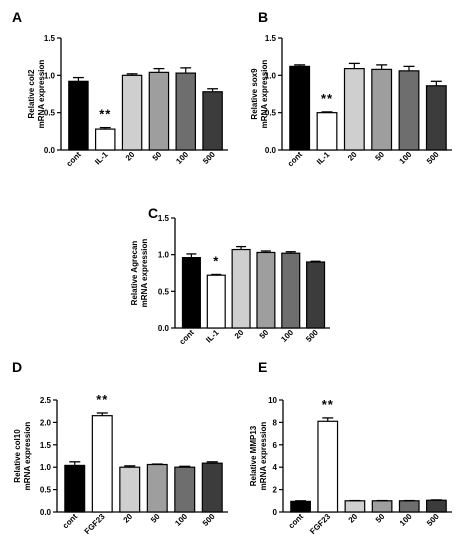 The width and height of the screenshot is (459, 550). Describe the element at coordinates (275, 422) in the screenshot. I see `y-tick-label: 8` at that location.